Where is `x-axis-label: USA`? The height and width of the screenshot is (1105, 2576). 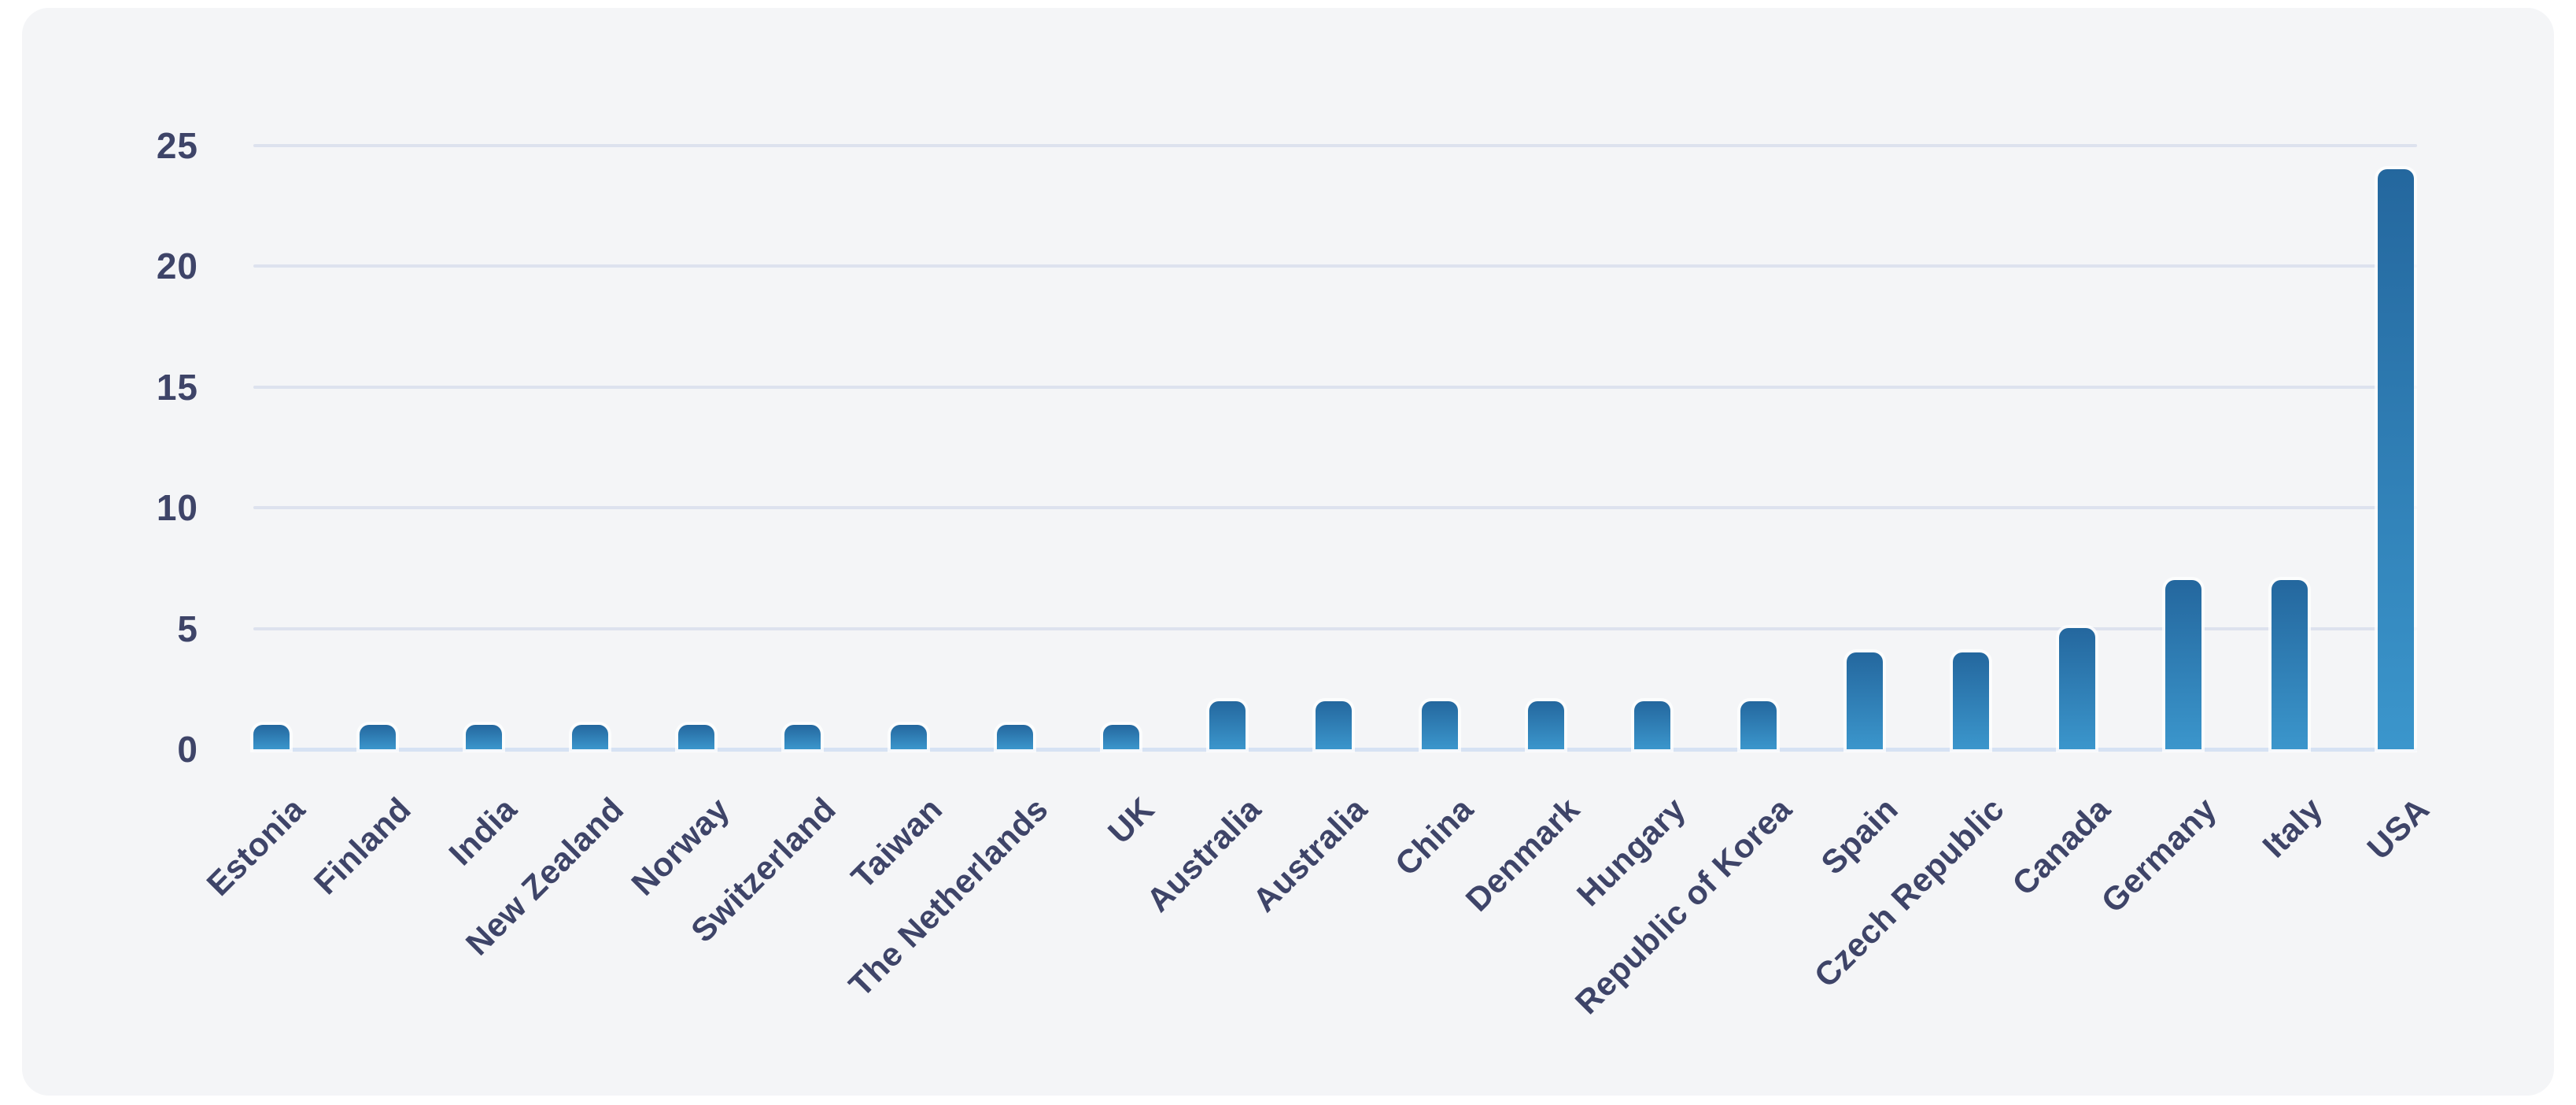 x-axis-label: USA is located at coordinates (2398, 828).